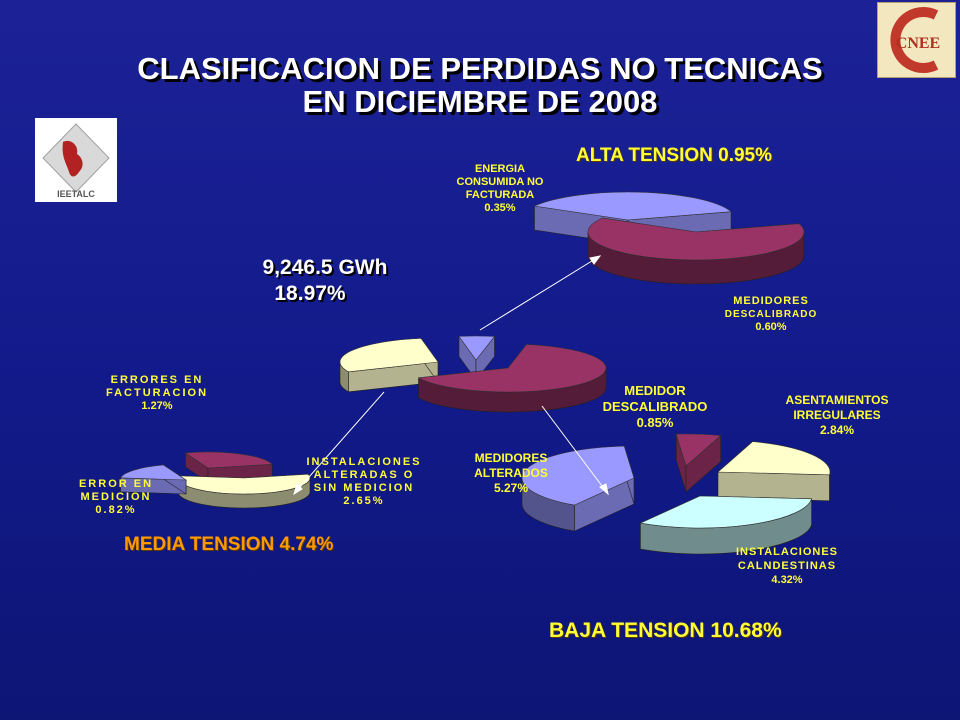  What do you see at coordinates (229, 544) in the screenshot?
I see `heading-media-tension: MEDIA TENSION 4.74%` at bounding box center [229, 544].